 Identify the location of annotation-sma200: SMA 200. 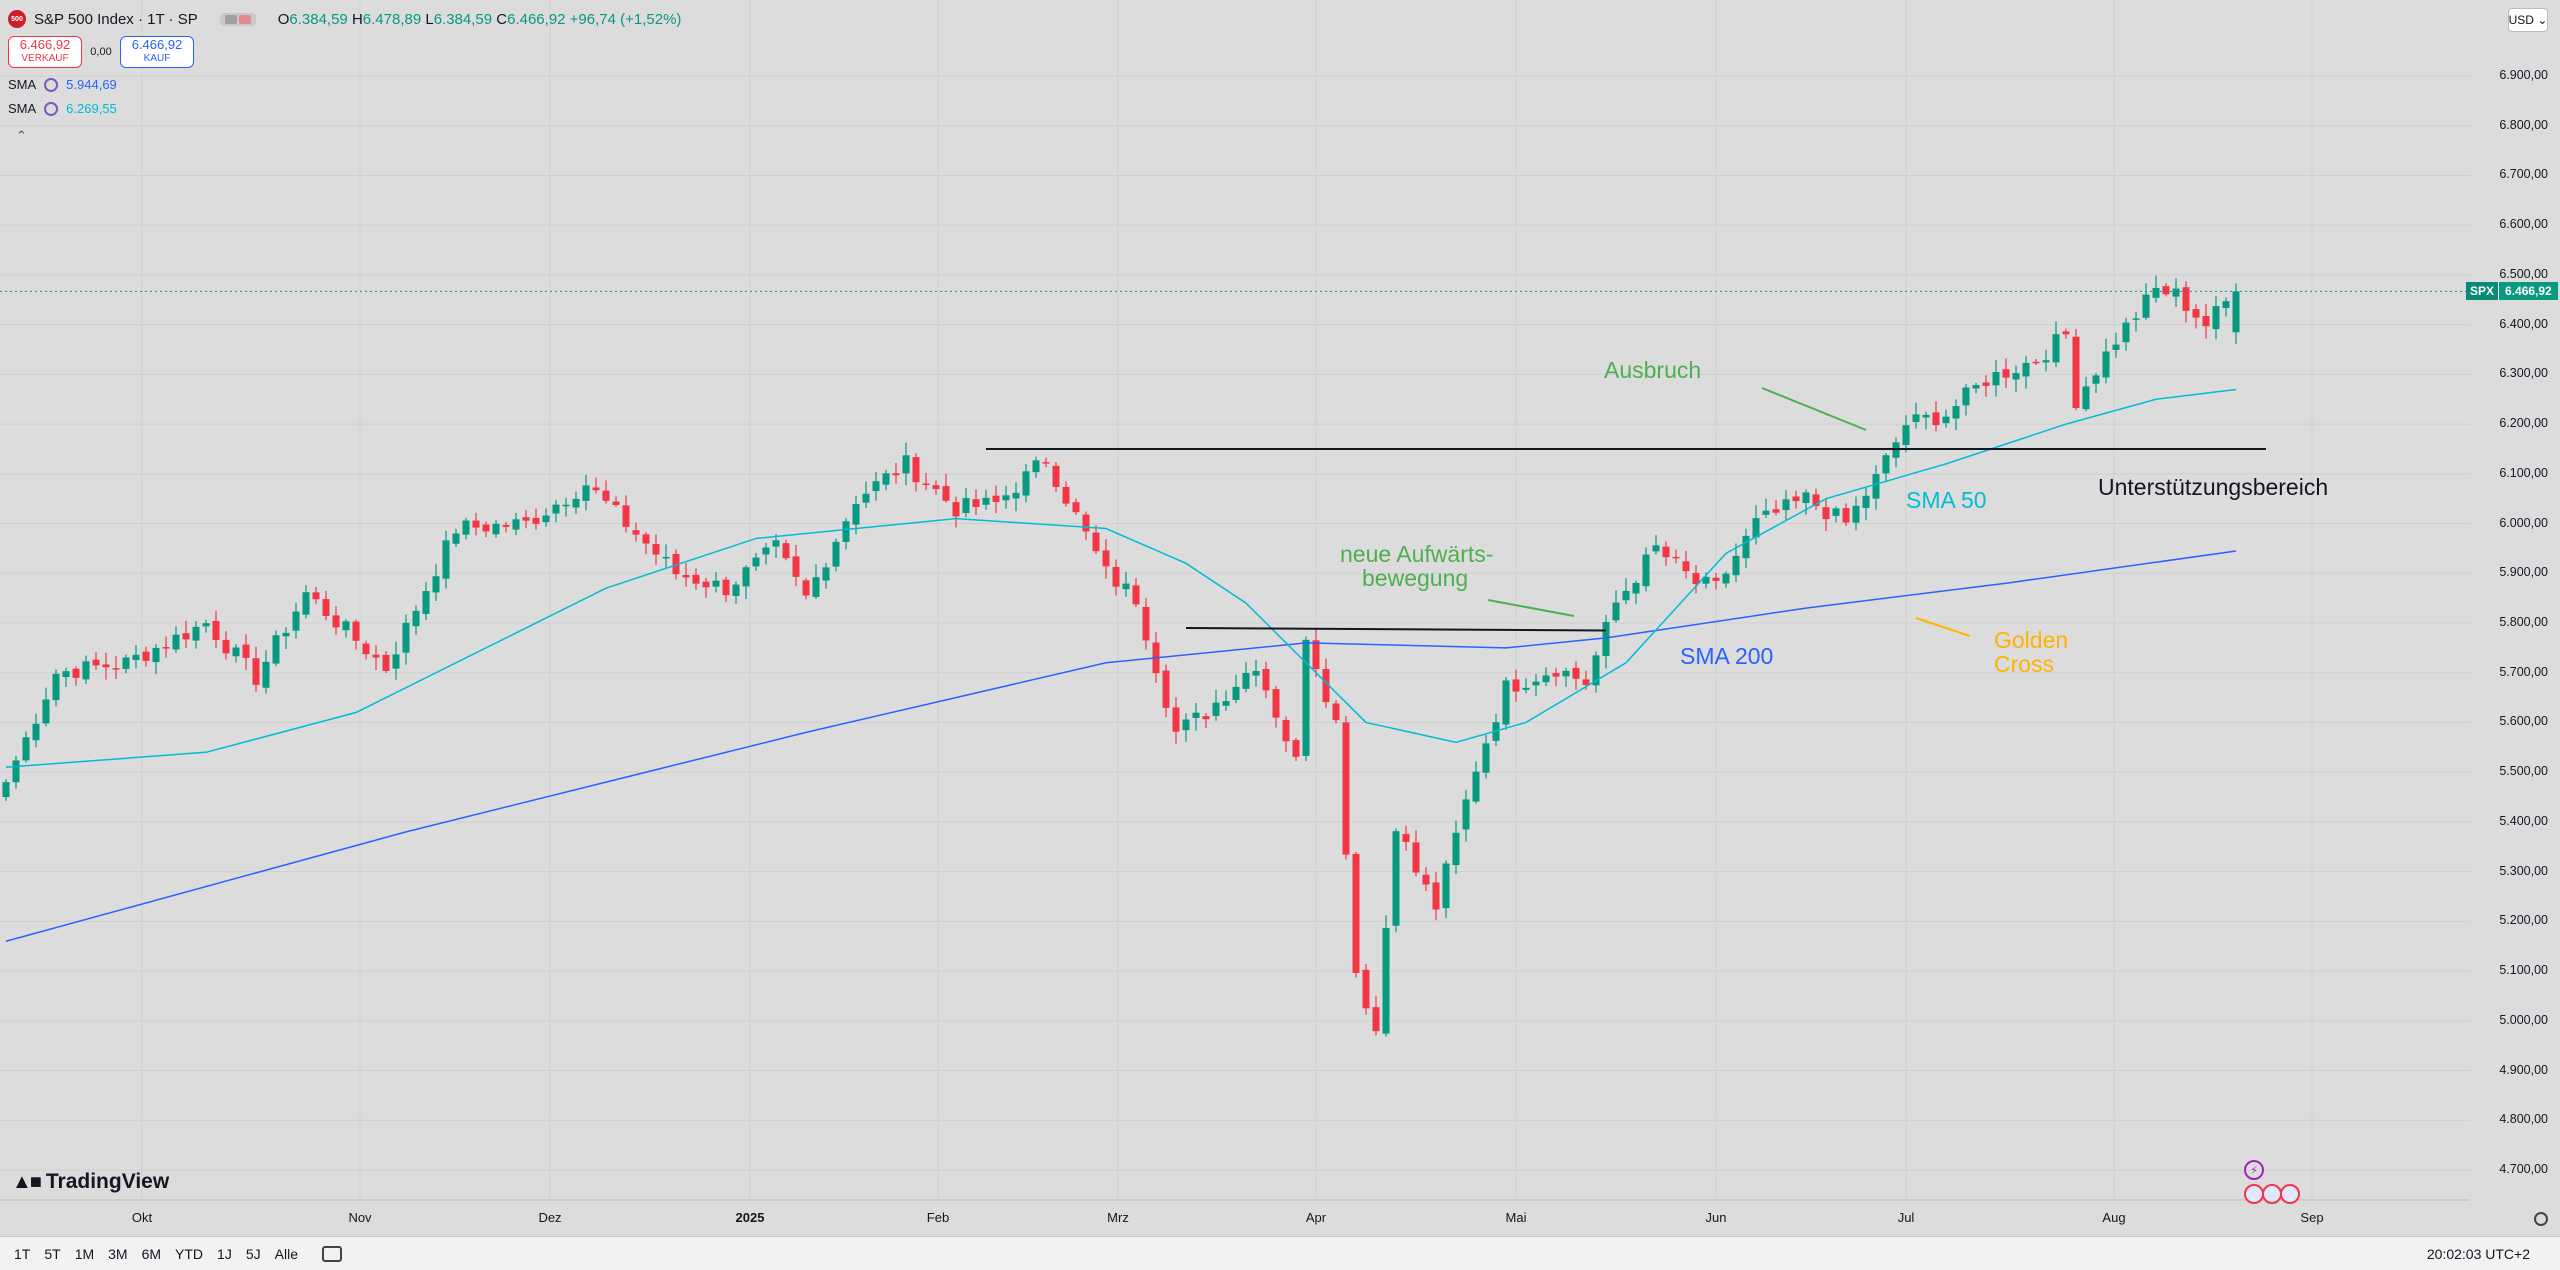
(1727, 656).